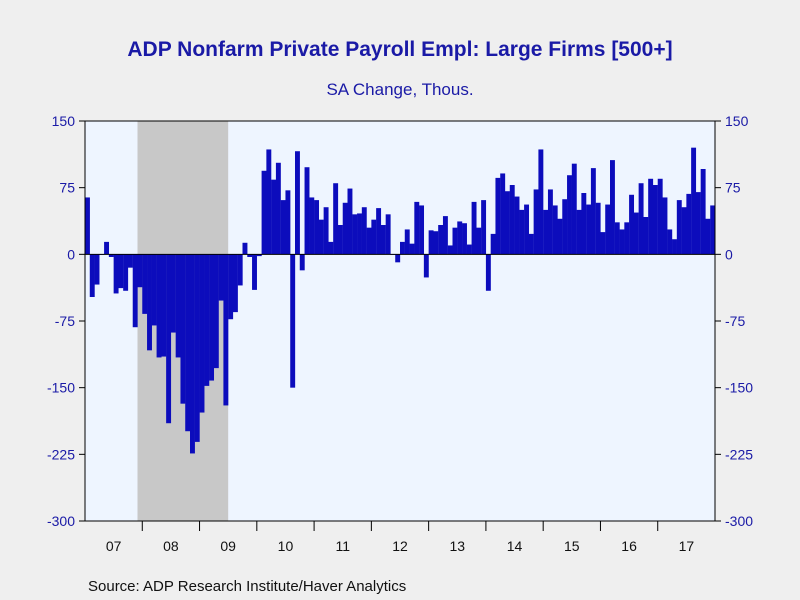 The width and height of the screenshot is (800, 600). I want to click on x-tick-label: 13, so click(457, 546).